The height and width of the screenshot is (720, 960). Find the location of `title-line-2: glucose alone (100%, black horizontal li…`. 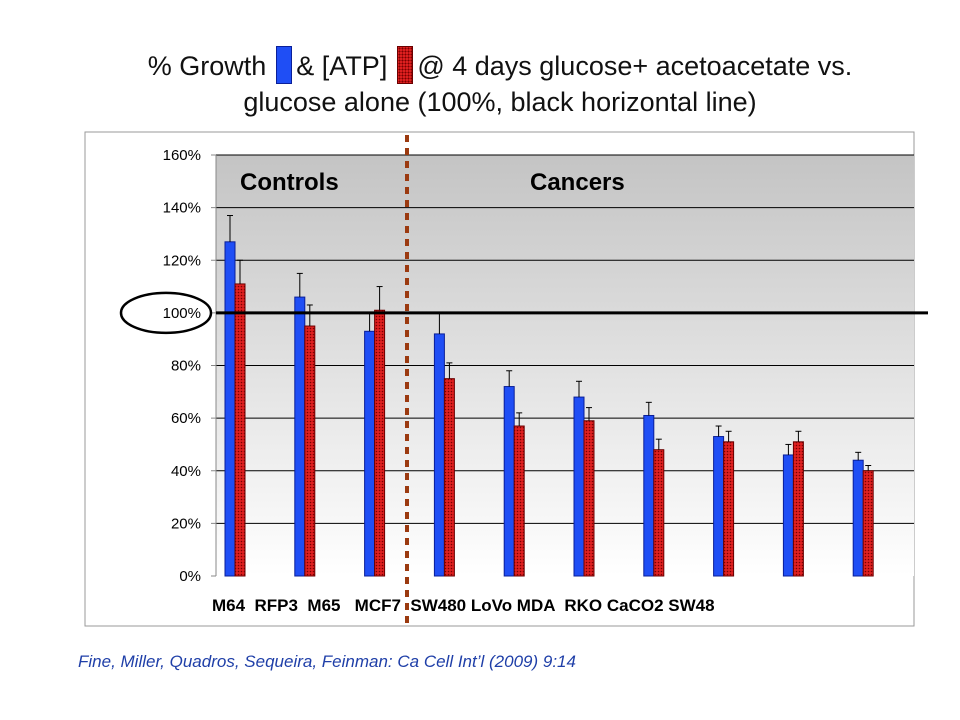

title-line-2: glucose alone (100%, black horizontal li… is located at coordinates (500, 102).